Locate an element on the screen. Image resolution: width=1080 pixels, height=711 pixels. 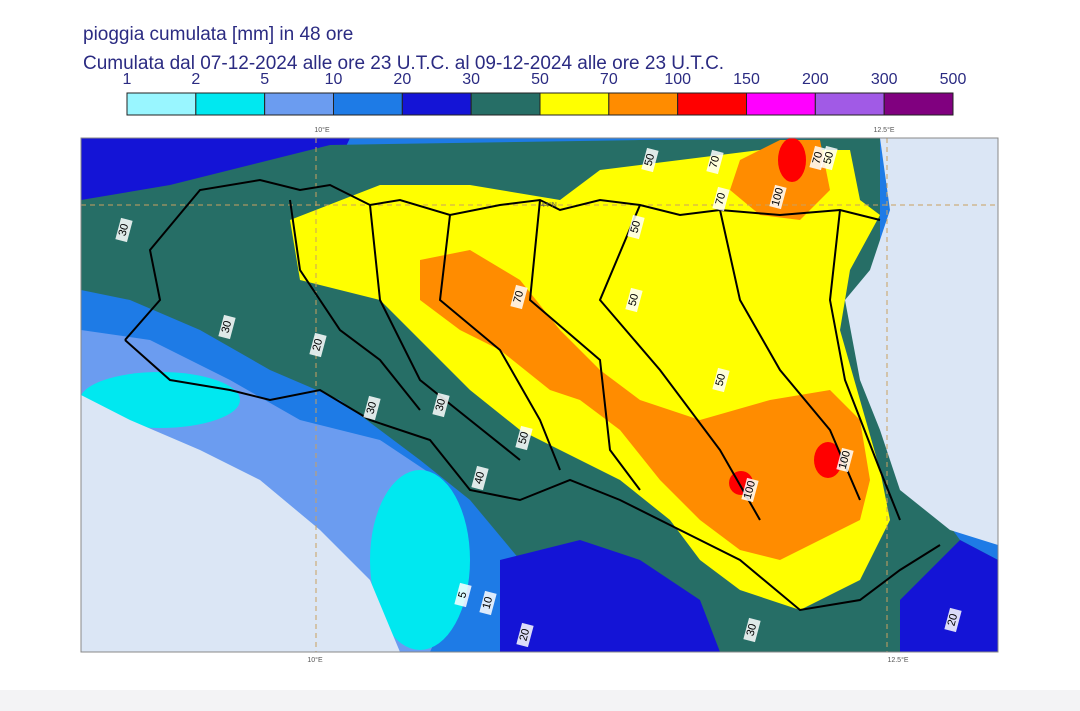
lat-label: 44°N is located at coordinates (549, 205).